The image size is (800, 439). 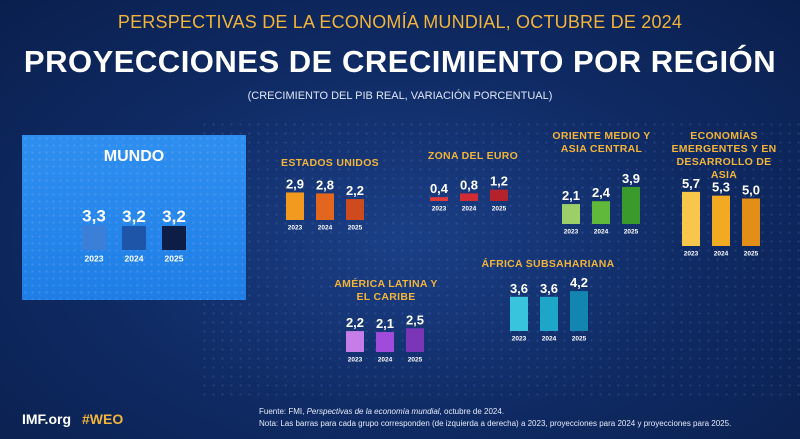 I want to click on tick-label-euro-2025: 2025, so click(x=499, y=209).